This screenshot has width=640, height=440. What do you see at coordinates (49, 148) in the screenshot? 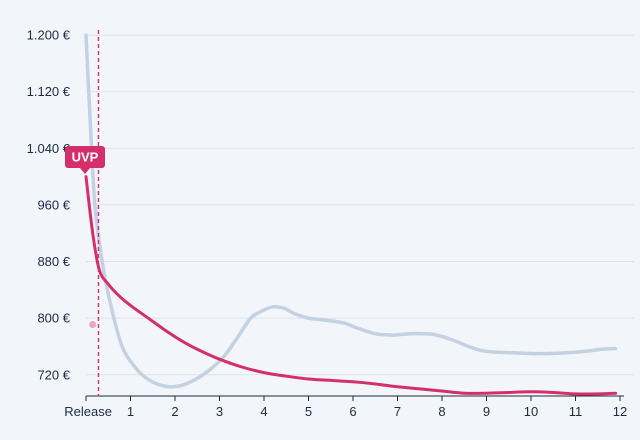
I see `y-tick-label: 1.040 €` at bounding box center [49, 148].